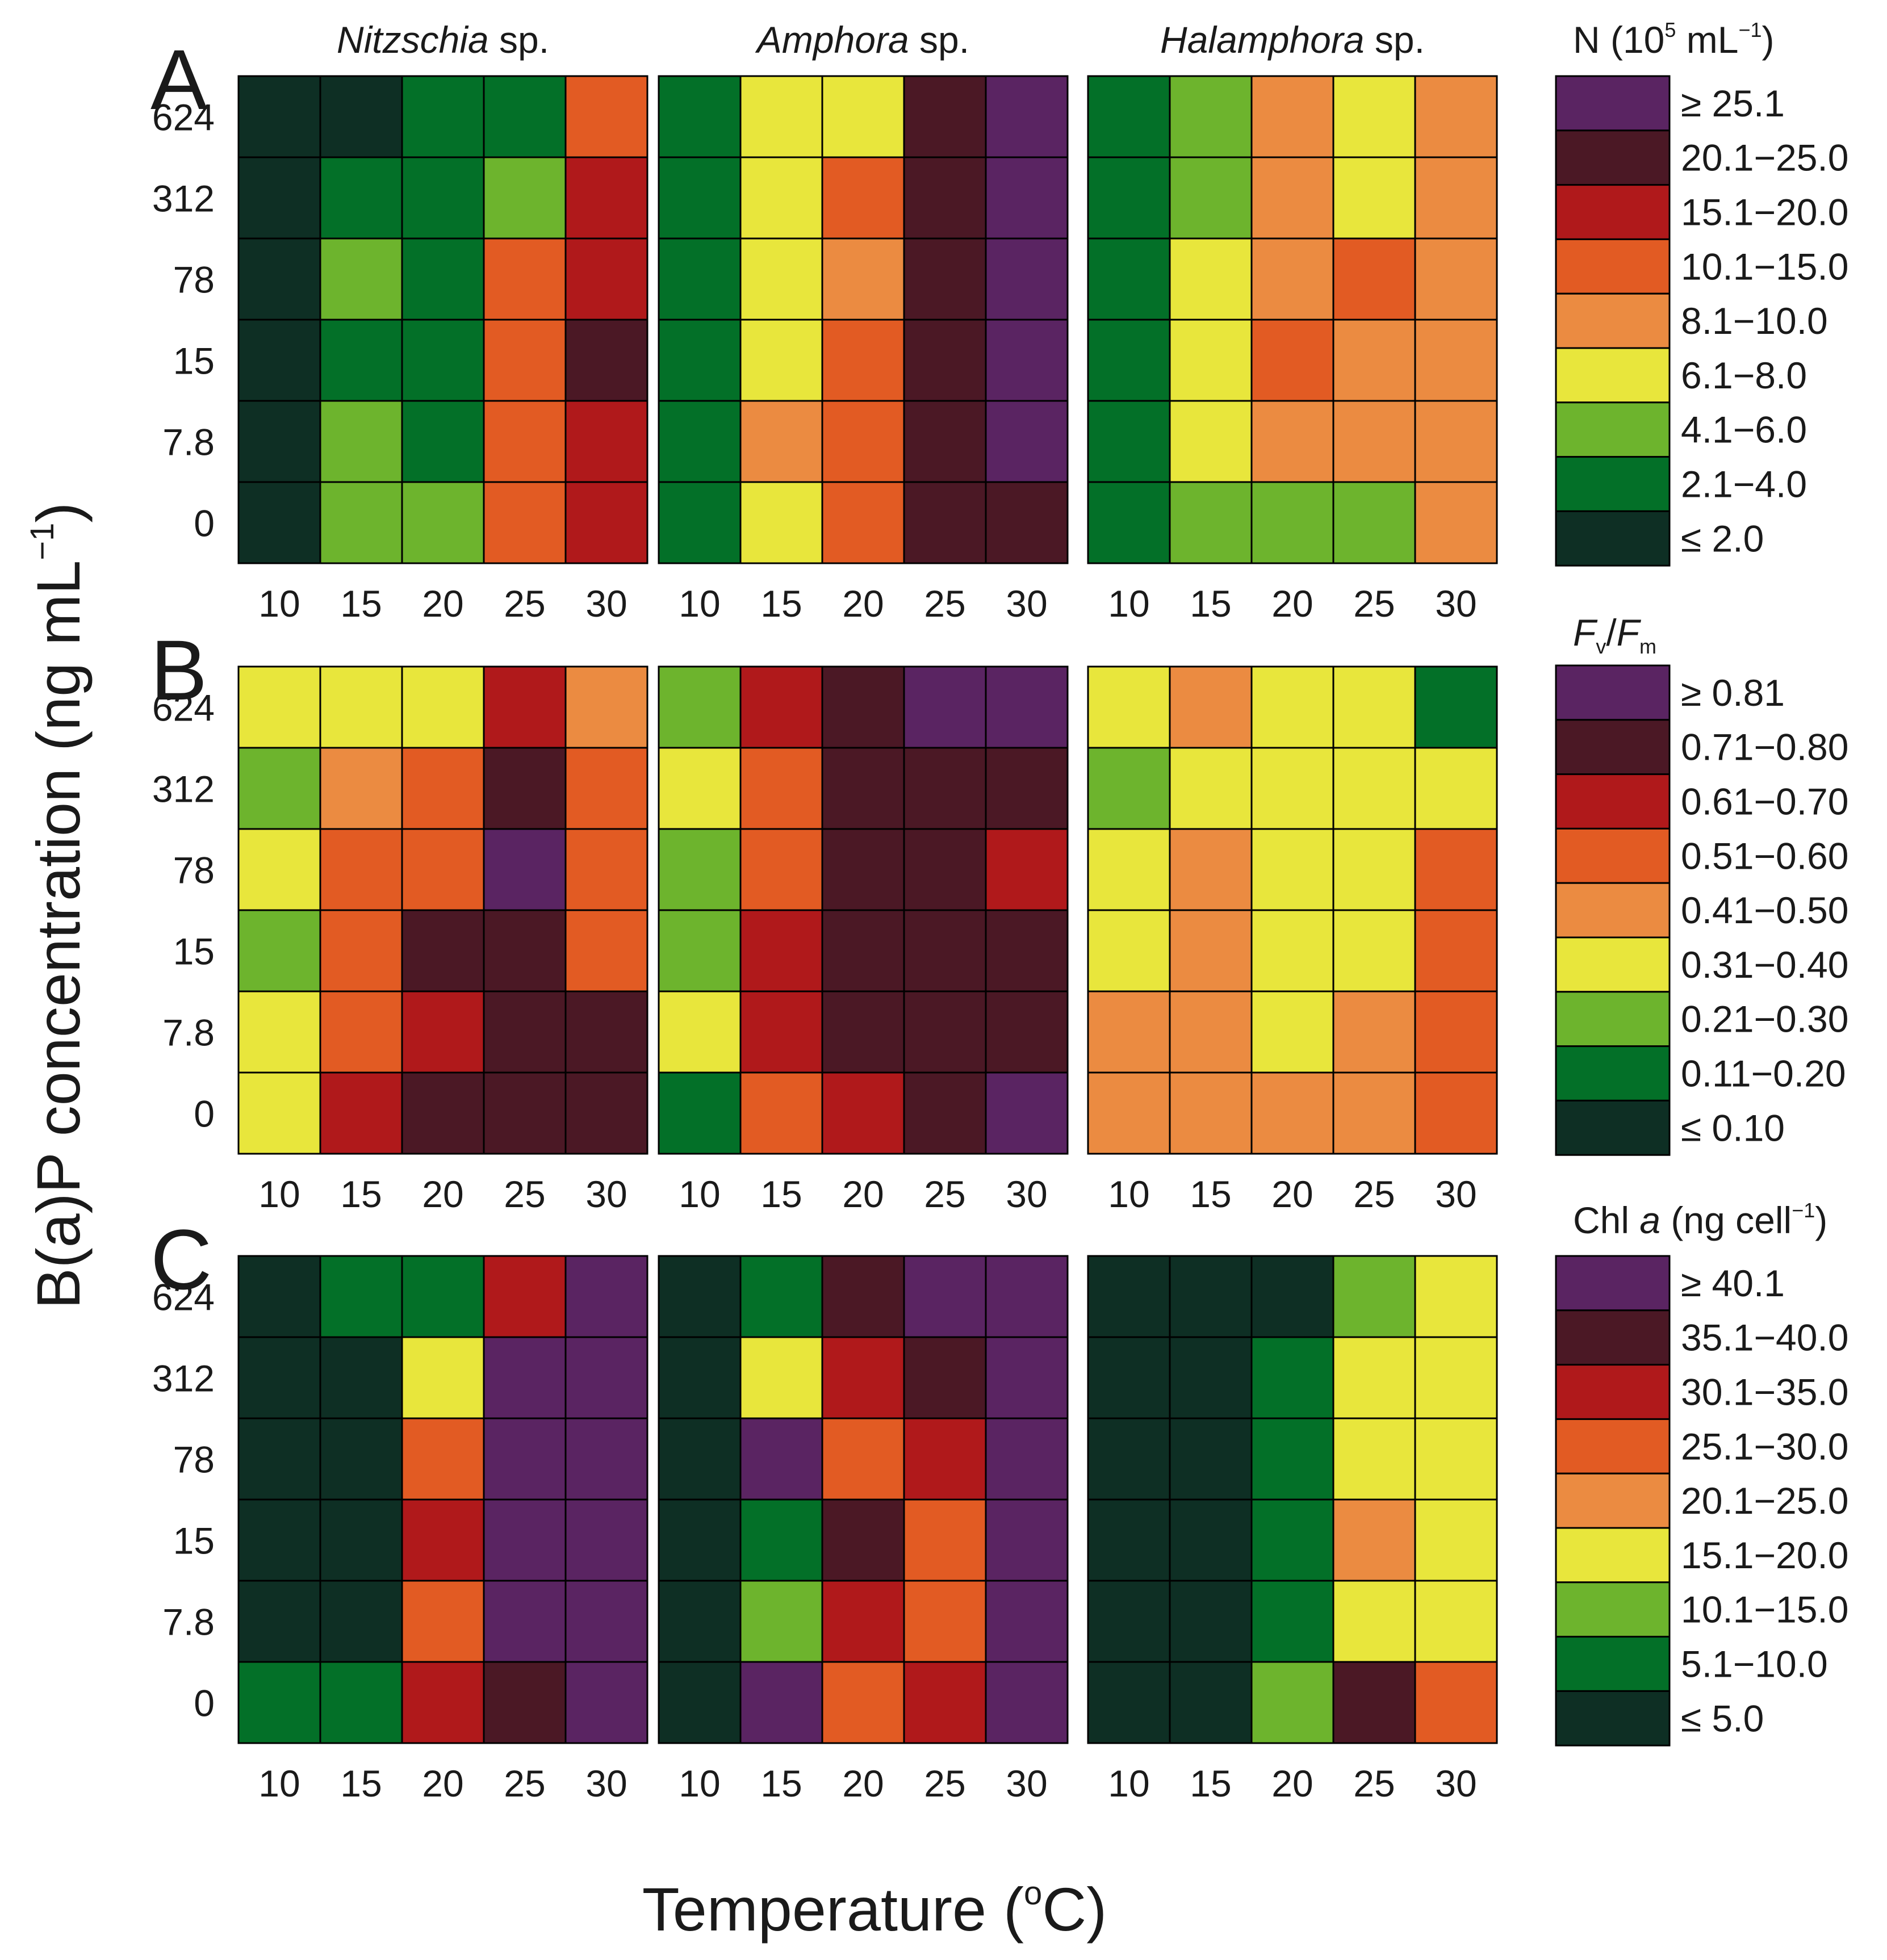 Image resolution: width=1887 pixels, height=1960 pixels. I want to click on legend-title-text: Chl, so click(1606, 1220).